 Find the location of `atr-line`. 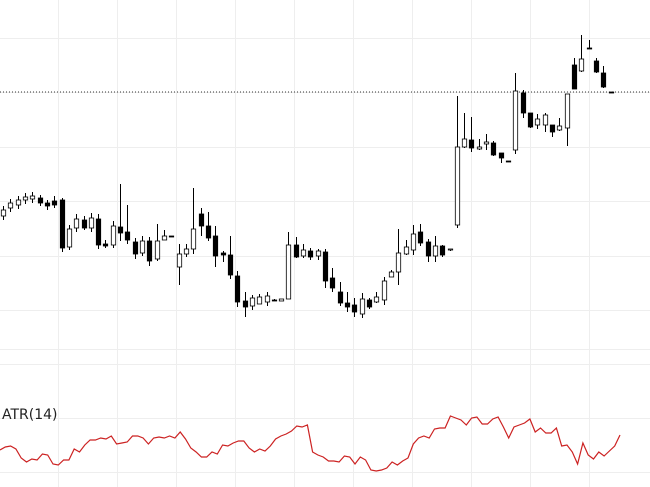

atr-line is located at coordinates (310, 443).